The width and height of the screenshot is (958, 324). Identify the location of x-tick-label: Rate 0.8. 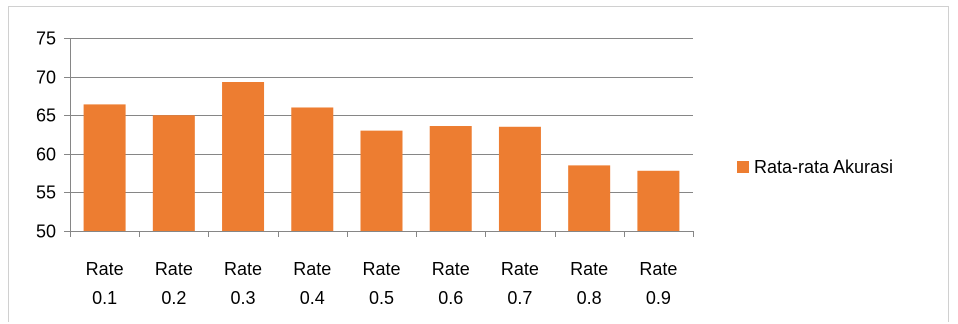
(589, 283).